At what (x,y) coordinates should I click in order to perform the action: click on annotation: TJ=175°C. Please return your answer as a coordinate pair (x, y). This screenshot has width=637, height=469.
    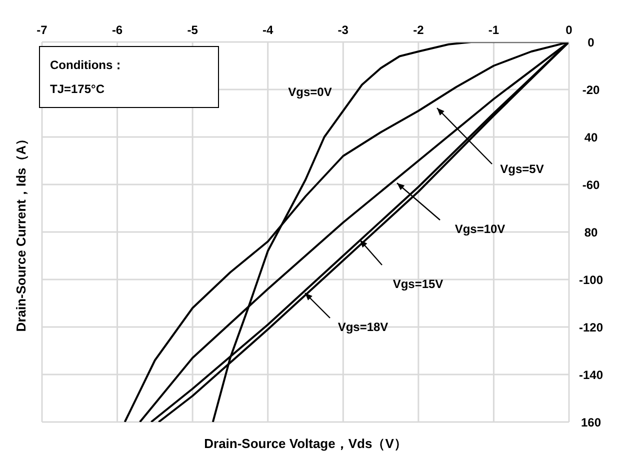
    Looking at the image, I should click on (78, 89).